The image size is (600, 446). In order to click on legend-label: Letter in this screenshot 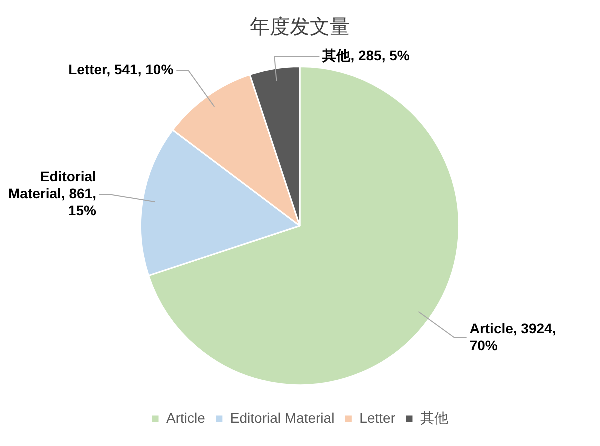, I will do `click(378, 418)`.